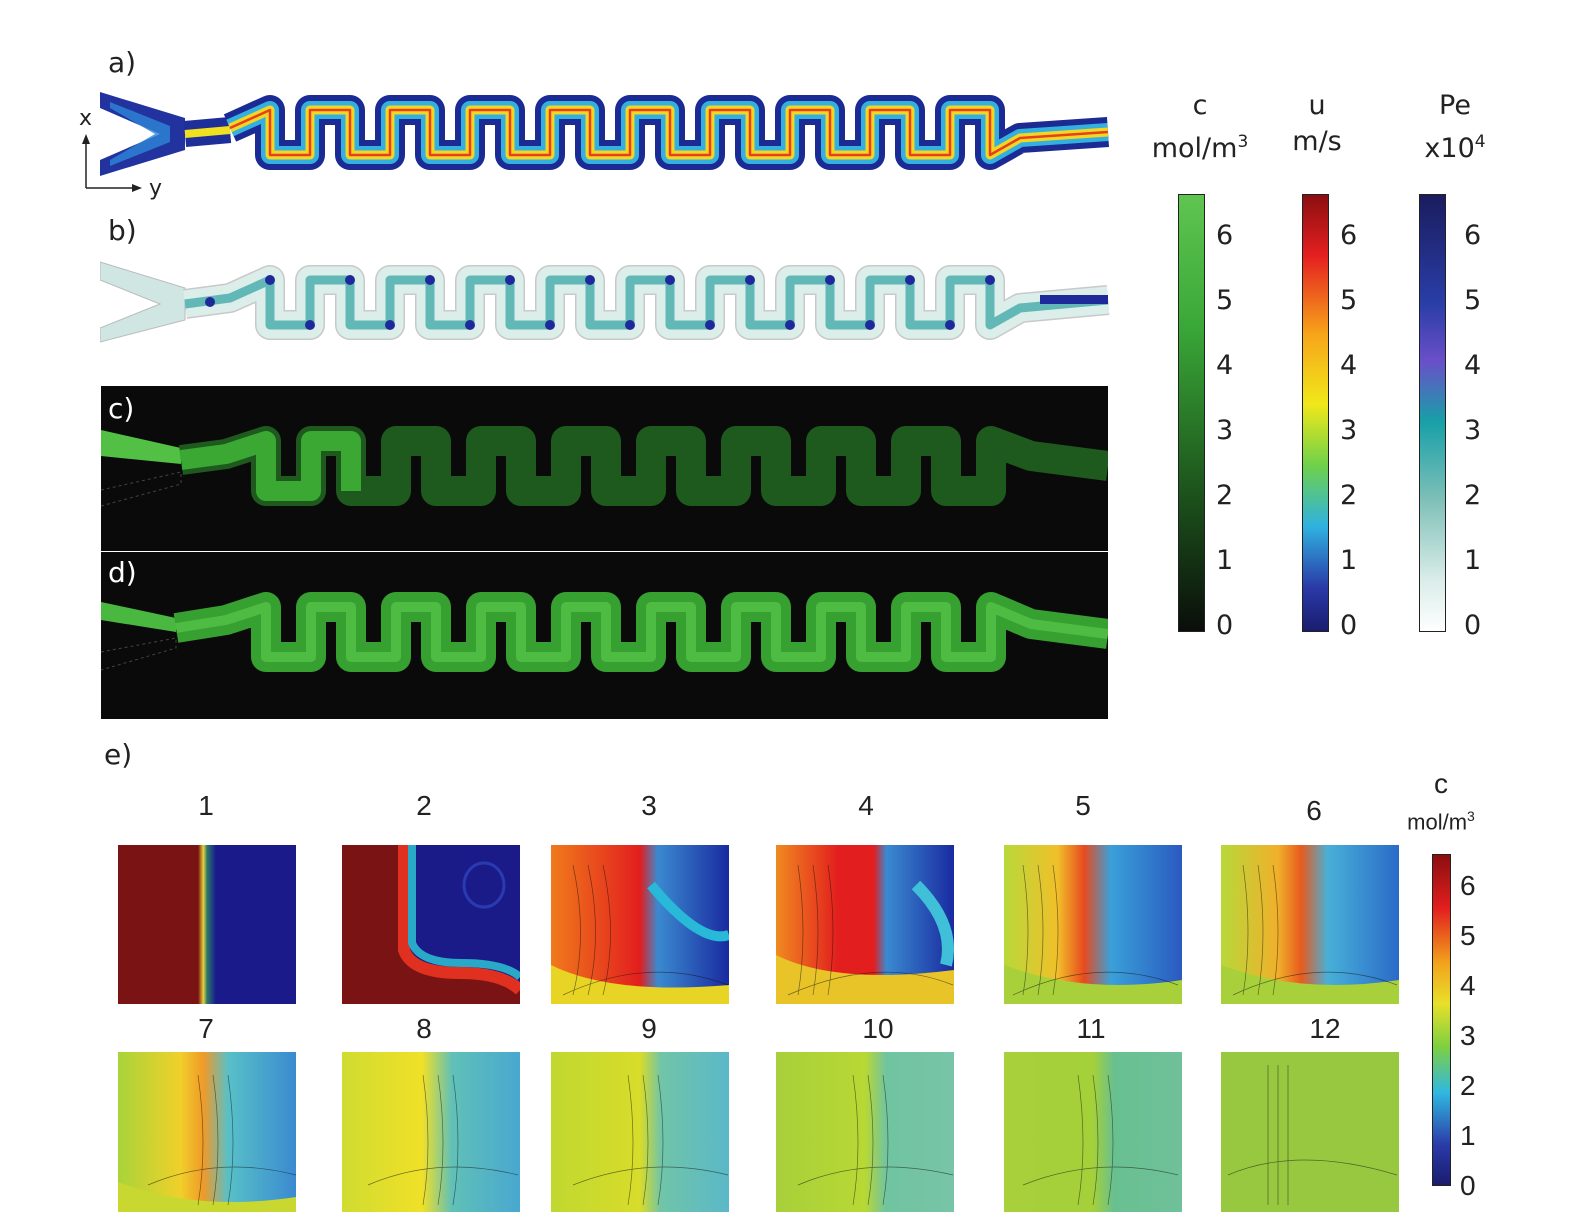 This screenshot has width=1573, height=1222. I want to click on colorbar-pe-ticks: 6 5 4 3 2 1 0, so click(1479, 430).